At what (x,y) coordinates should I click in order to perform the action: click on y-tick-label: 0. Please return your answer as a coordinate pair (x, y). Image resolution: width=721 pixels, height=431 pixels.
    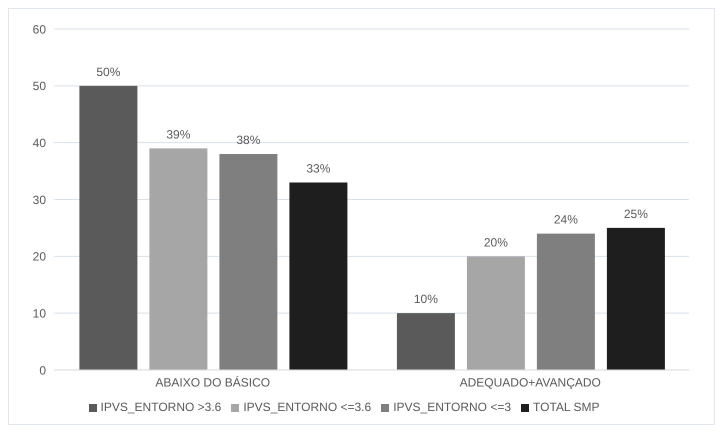
    Looking at the image, I should click on (42, 370).